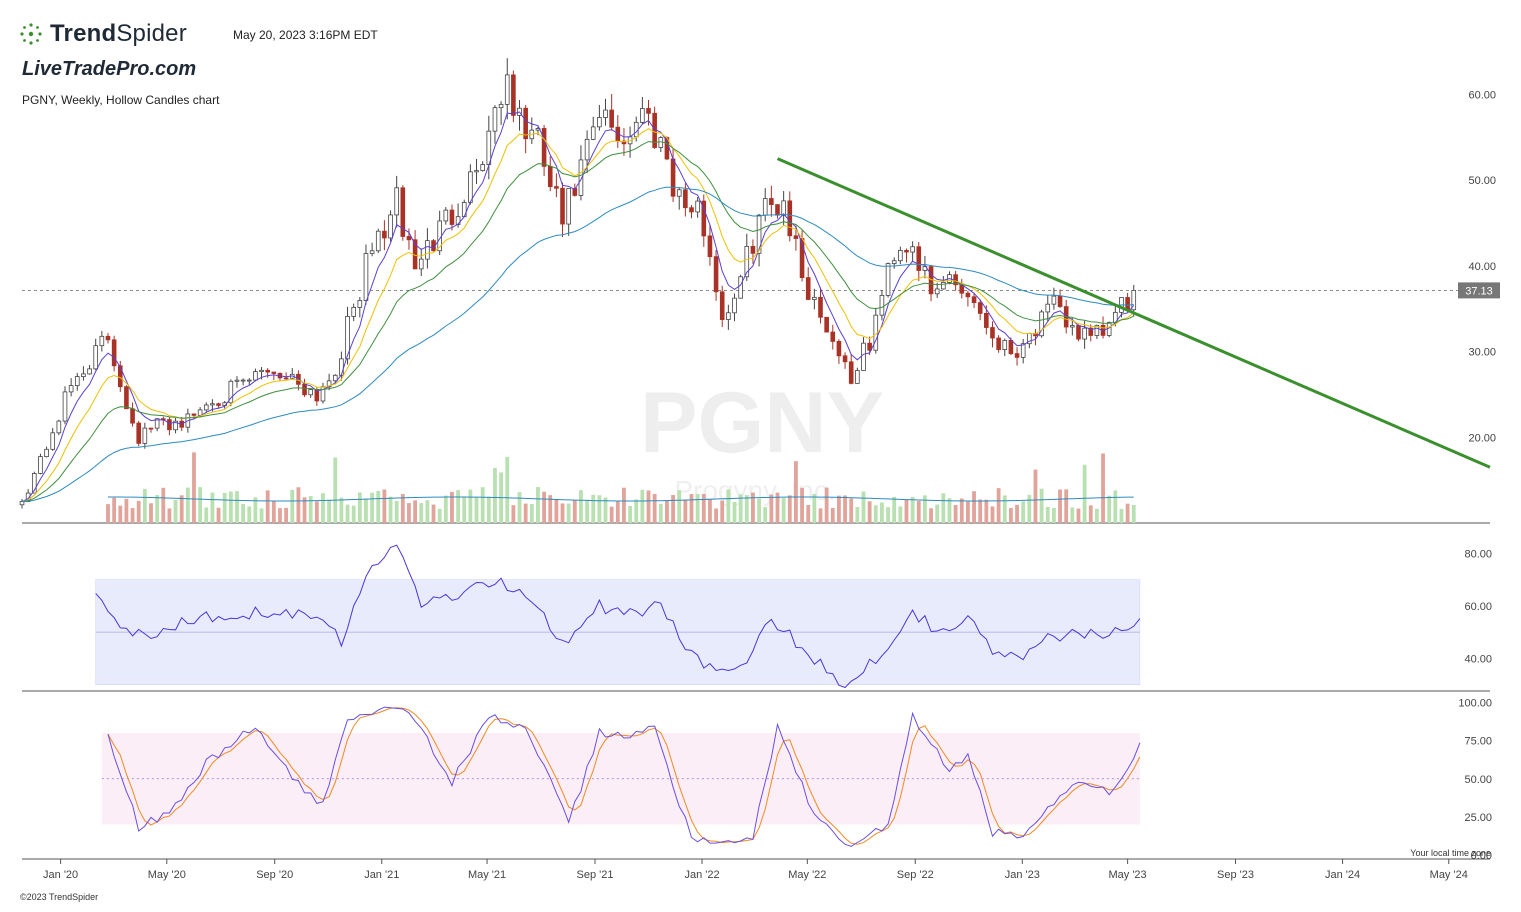  Describe the element at coordinates (1479, 290) in the screenshot. I see `last-price-tag` at that location.